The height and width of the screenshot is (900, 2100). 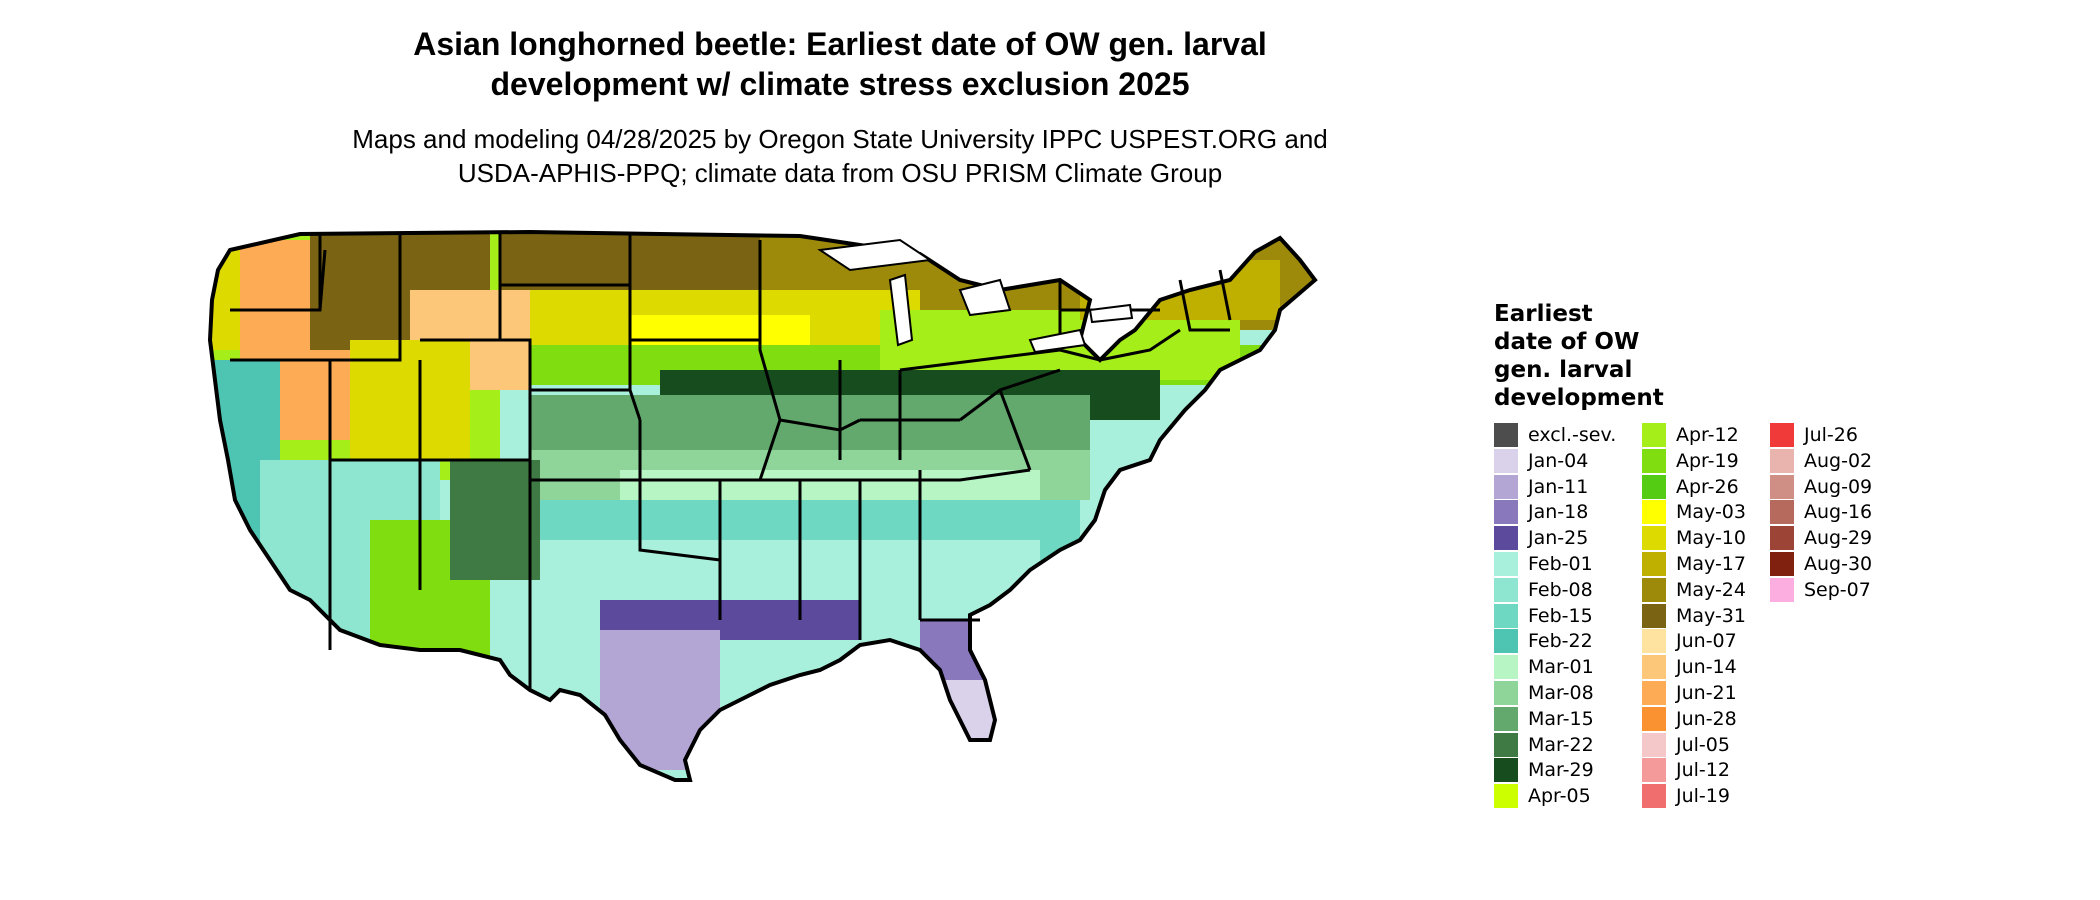 I want to click on legend-item: Sep-07, so click(x=1845, y=590).